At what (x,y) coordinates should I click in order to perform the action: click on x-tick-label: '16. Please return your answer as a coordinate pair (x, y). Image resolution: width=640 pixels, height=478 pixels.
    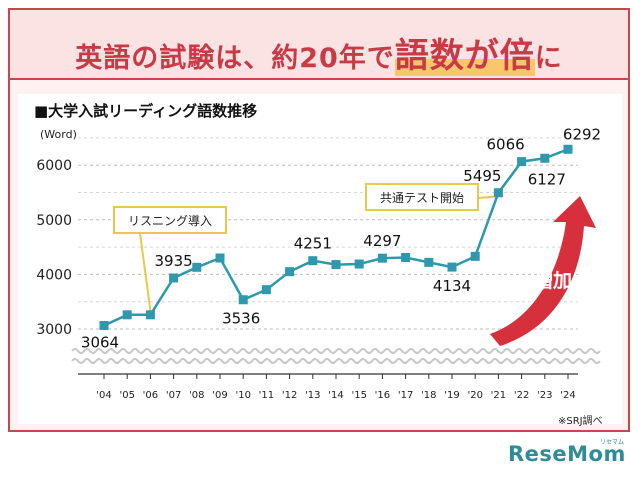
    Looking at the image, I should click on (382, 395).